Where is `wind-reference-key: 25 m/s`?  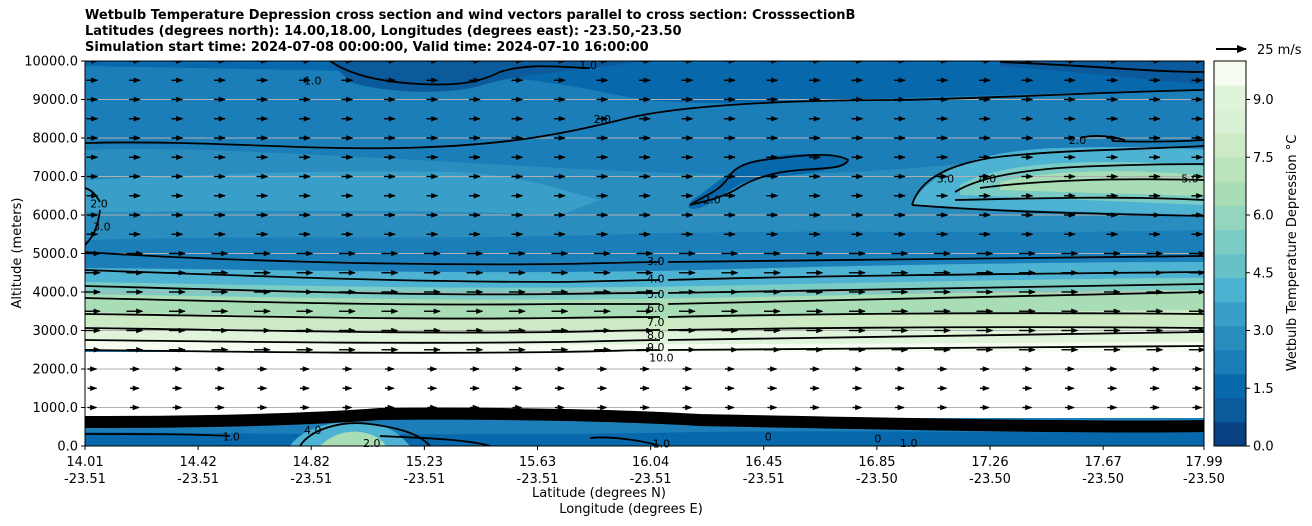
wind-reference-key: 25 m/s is located at coordinates (1259, 50).